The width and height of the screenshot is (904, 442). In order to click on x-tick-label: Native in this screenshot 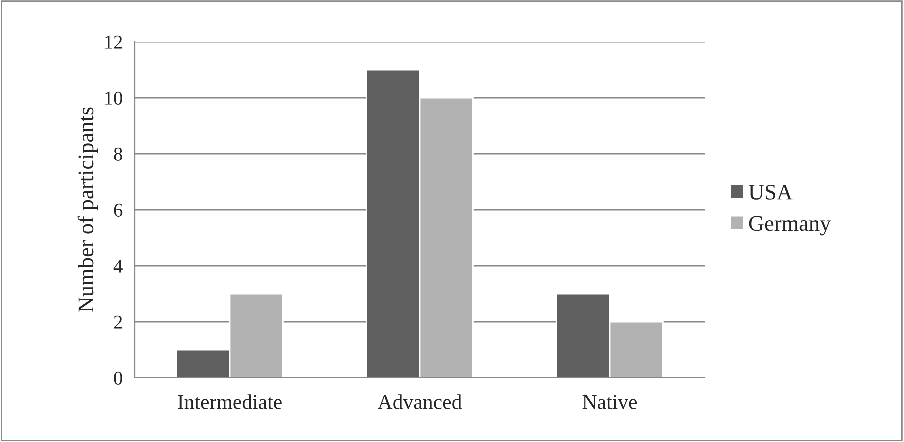, I will do `click(610, 402)`.